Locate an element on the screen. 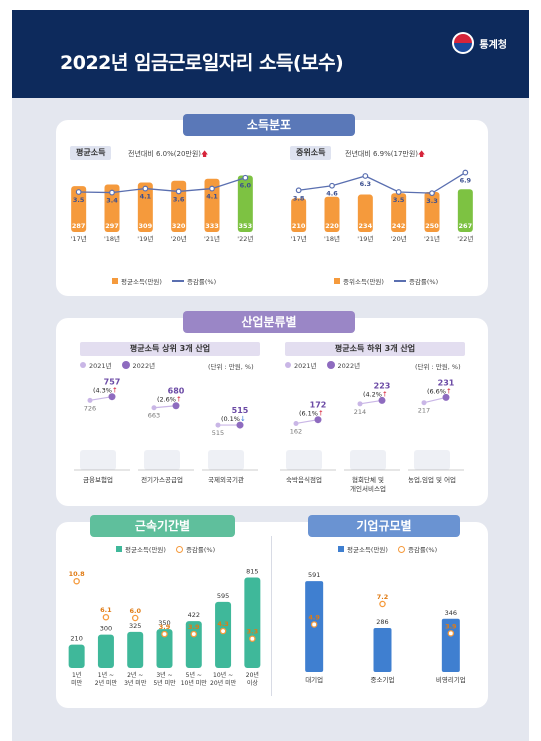 The image size is (541, 741). company-size-legend: 평균소득(만원) 증감률(%) is located at coordinates (387, 549).